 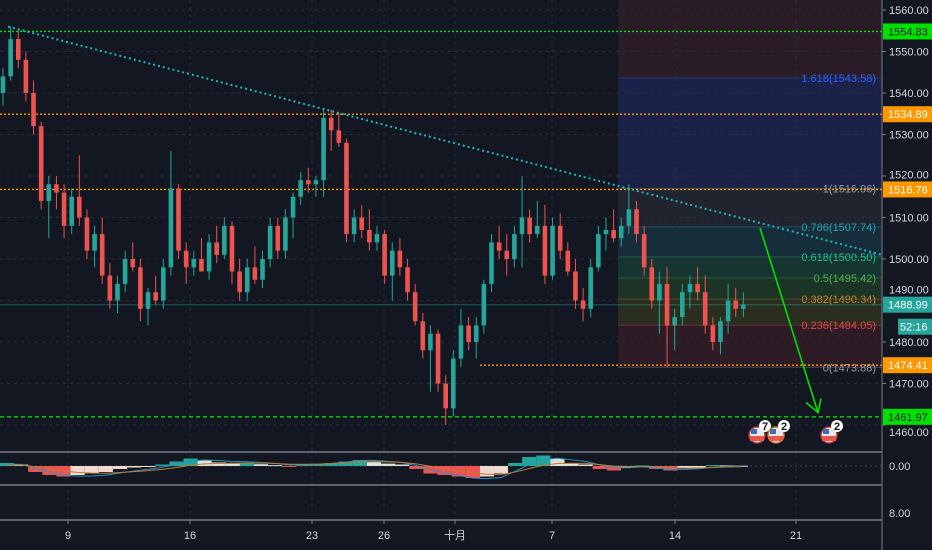 I want to click on fib-level-label: 1.618(1543.58), so click(x=838, y=79).